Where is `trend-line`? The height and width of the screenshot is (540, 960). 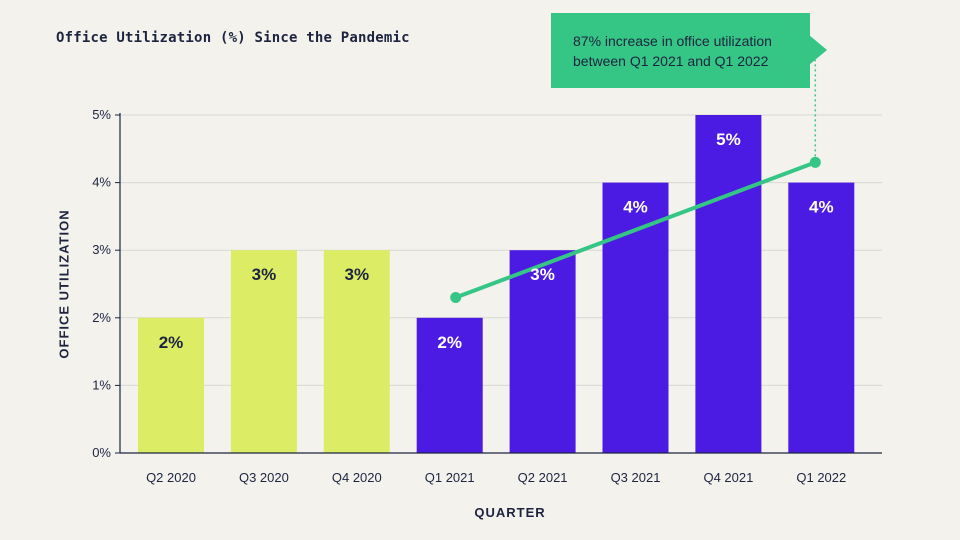
trend-line is located at coordinates (635, 230).